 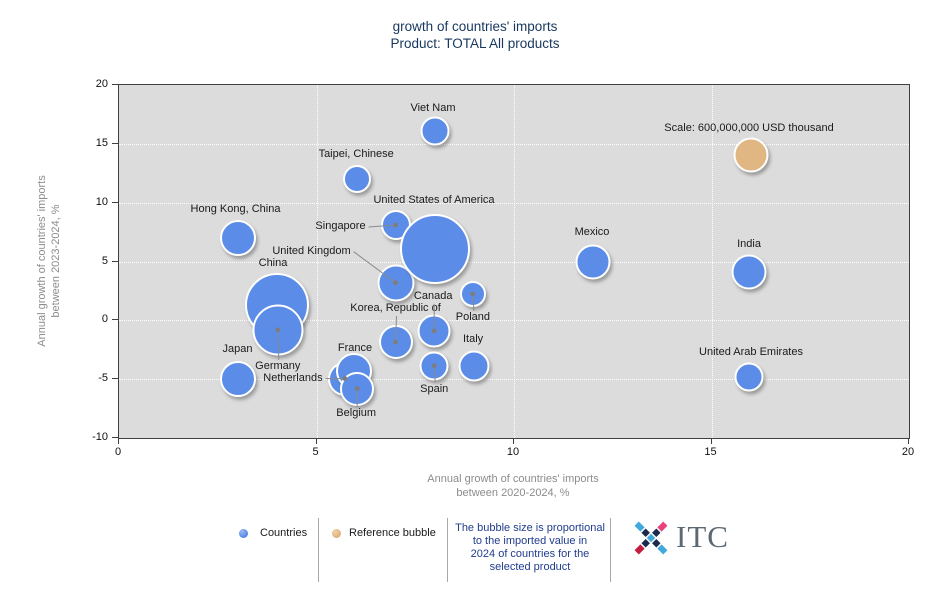 What do you see at coordinates (356, 412) in the screenshot?
I see `bubble-label-belgium: Belgium` at bounding box center [356, 412].